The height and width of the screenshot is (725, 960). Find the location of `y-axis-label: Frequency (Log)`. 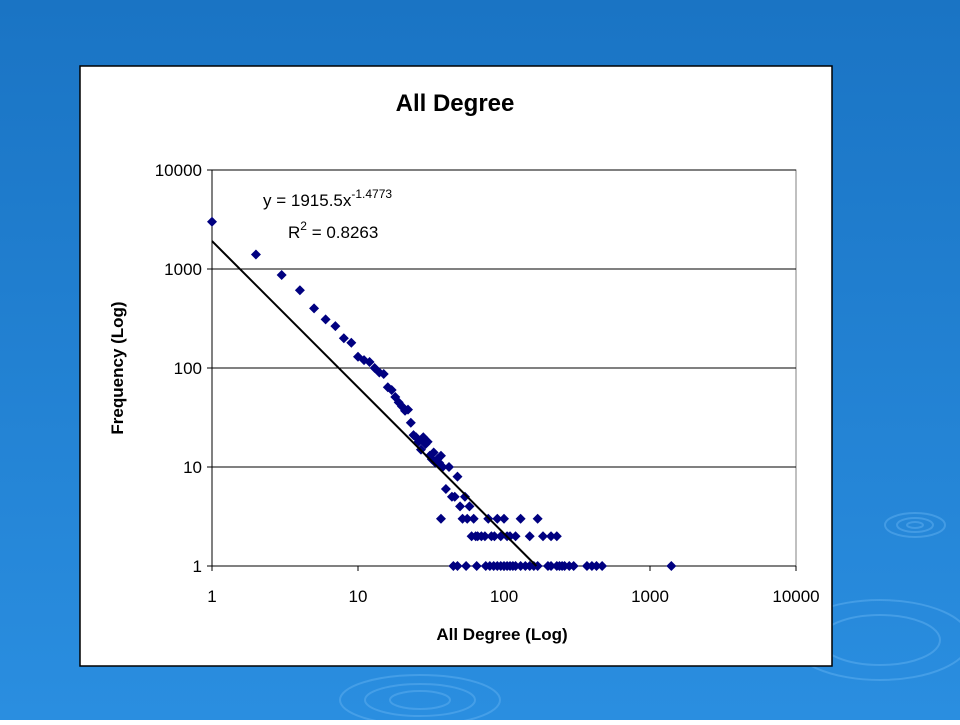

y-axis-label: Frequency (Log) is located at coordinates (117, 367).